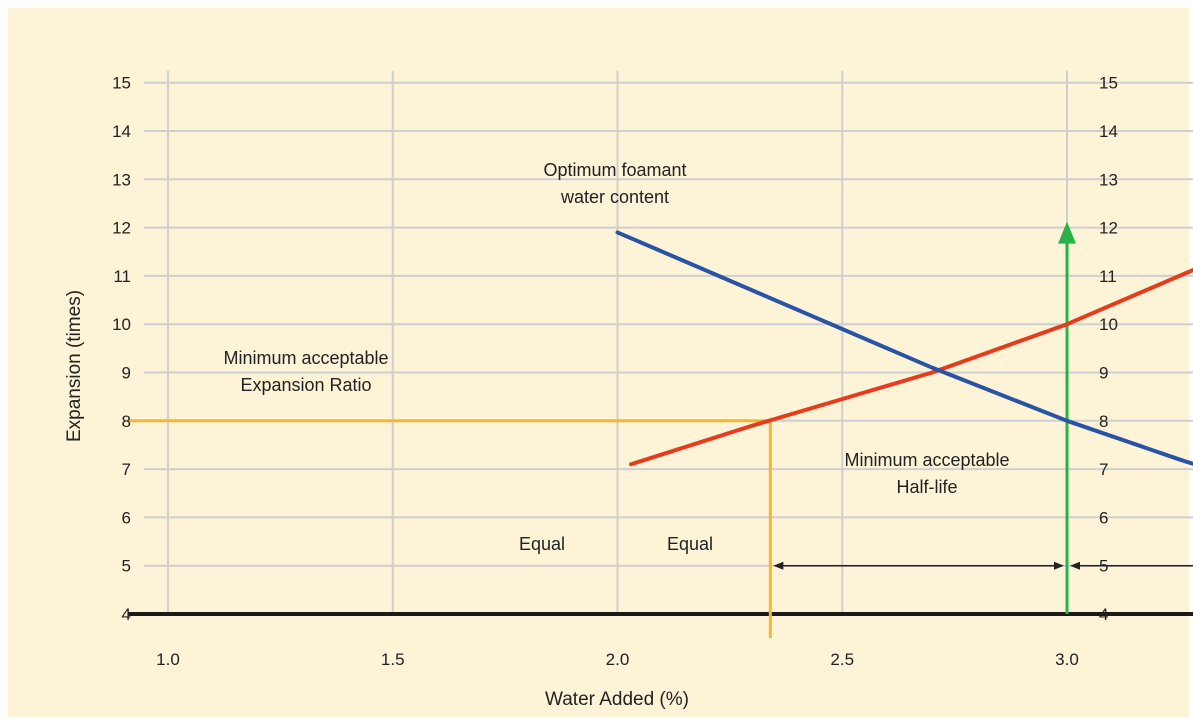 Image resolution: width=1193 pixels, height=719 pixels. What do you see at coordinates (617, 699) in the screenshot?
I see `x-axis-label: Water Added (%)` at bounding box center [617, 699].